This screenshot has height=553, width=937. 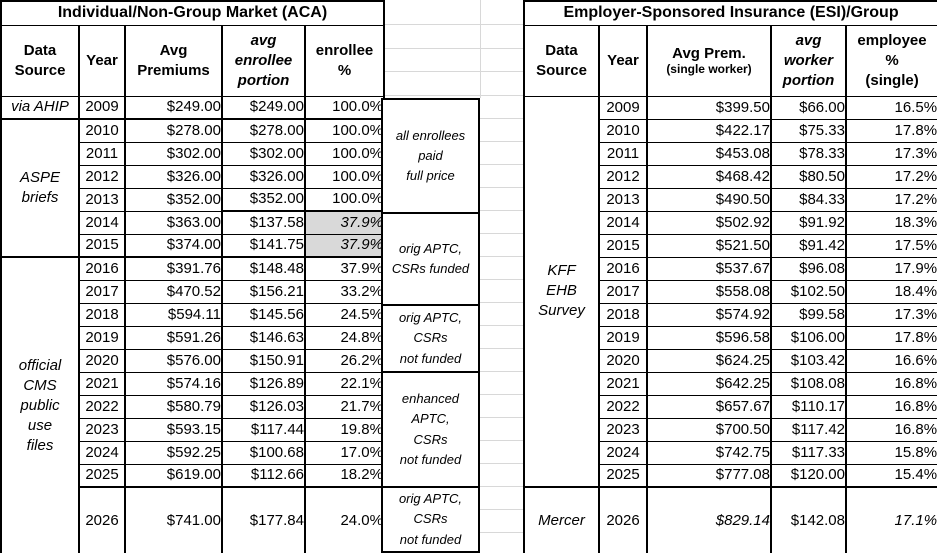 I want to click on portion-cell: $102.50, so click(x=808, y=291).